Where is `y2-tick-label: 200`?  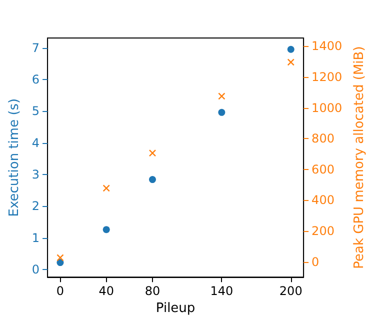
y2-tick-label: 200 is located at coordinates (323, 231).